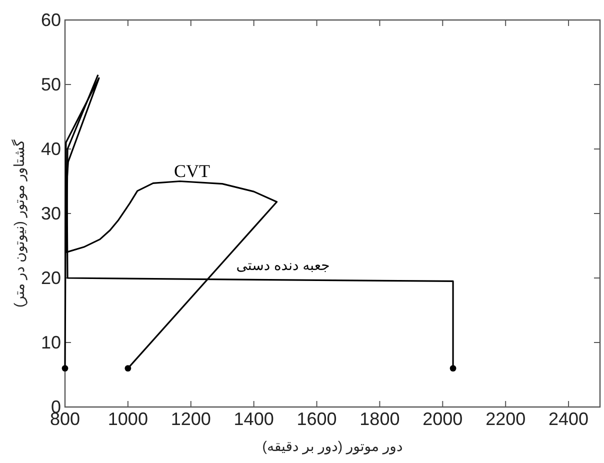  I want to click on x-tick-label: 2000, so click(442, 419).